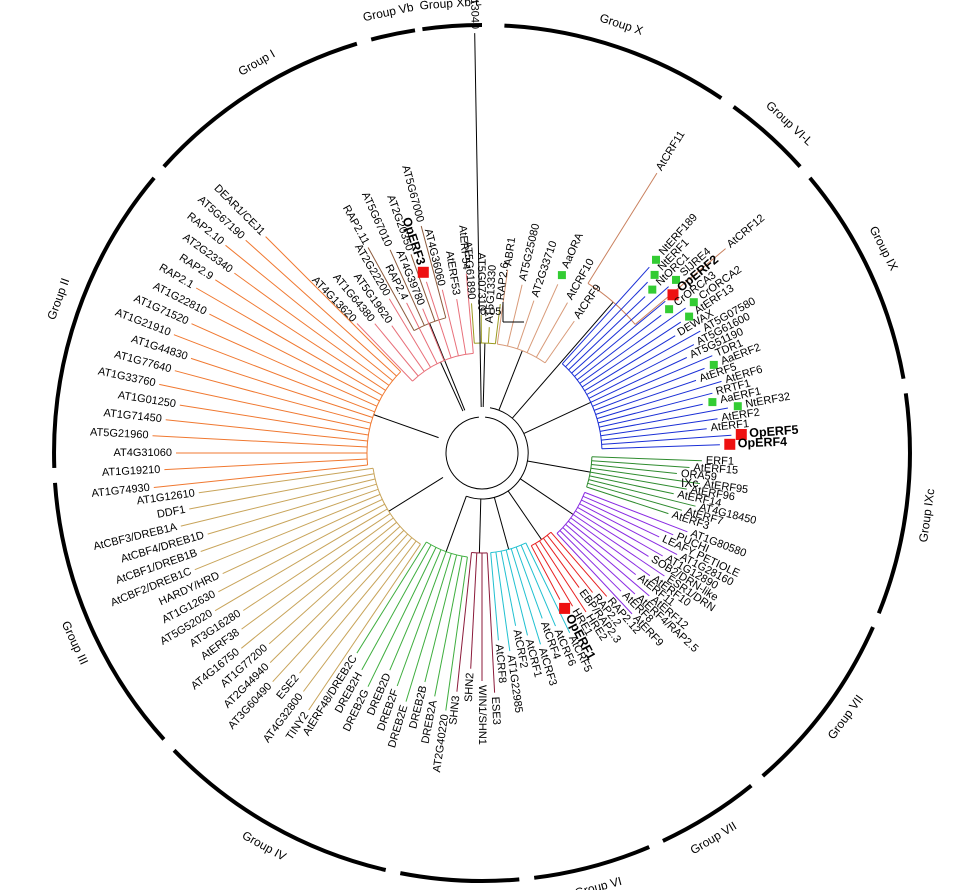 This screenshot has height=890, width=964. What do you see at coordinates (491, 293) in the screenshot?
I see `leaf-label-at5g13330: AT5G13330` at bounding box center [491, 293].